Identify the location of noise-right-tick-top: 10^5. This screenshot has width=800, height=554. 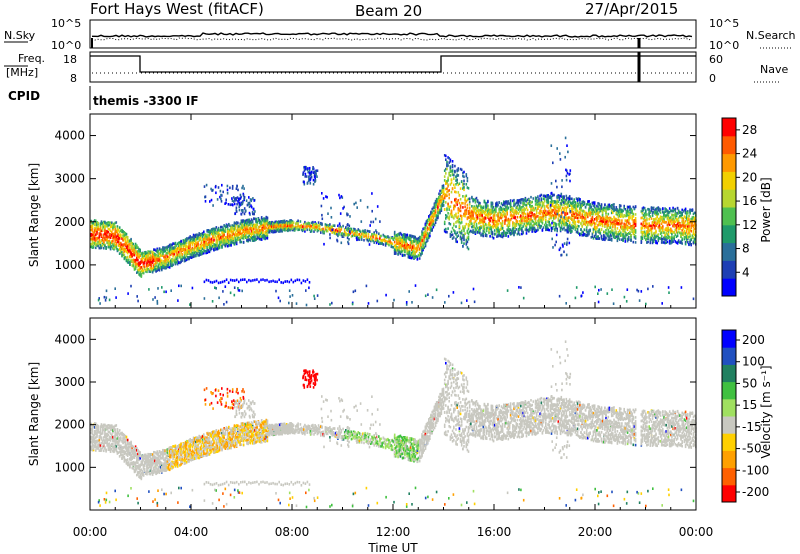
(724, 23).